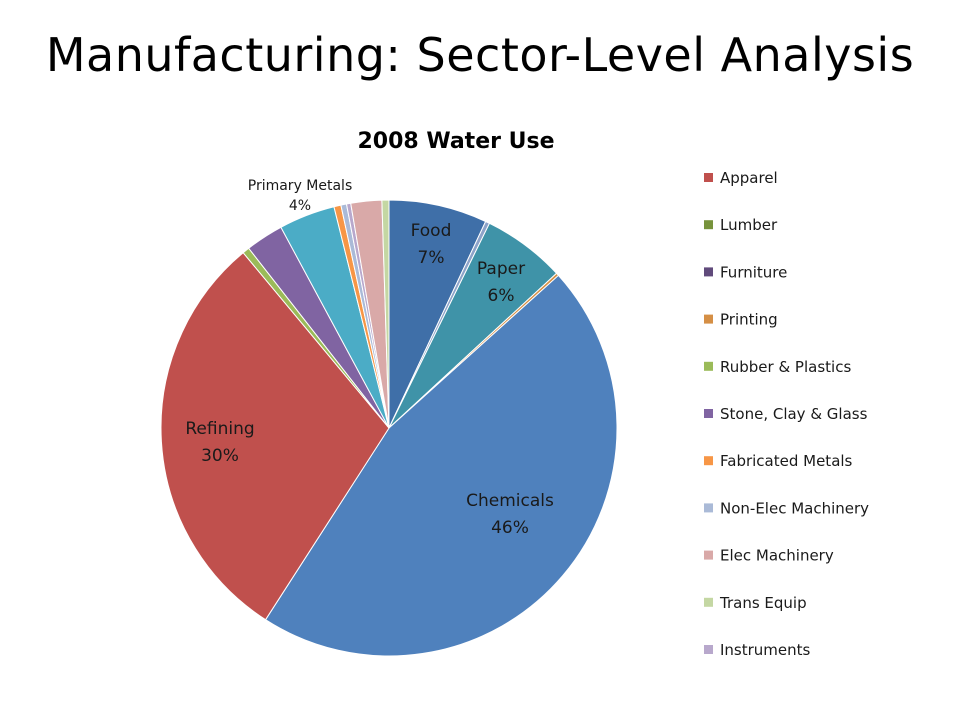 Image resolution: width=960 pixels, height=720 pixels. Describe the element at coordinates (510, 514) in the screenshot. I see `slice-label-chemicals: Chemicals 46%` at that location.